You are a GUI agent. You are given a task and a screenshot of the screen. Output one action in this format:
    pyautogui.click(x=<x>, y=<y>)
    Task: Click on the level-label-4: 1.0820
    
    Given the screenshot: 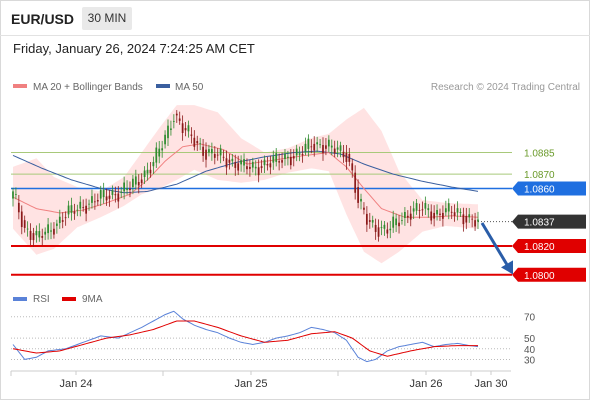 What is the action you would take?
    pyautogui.click(x=539, y=247)
    